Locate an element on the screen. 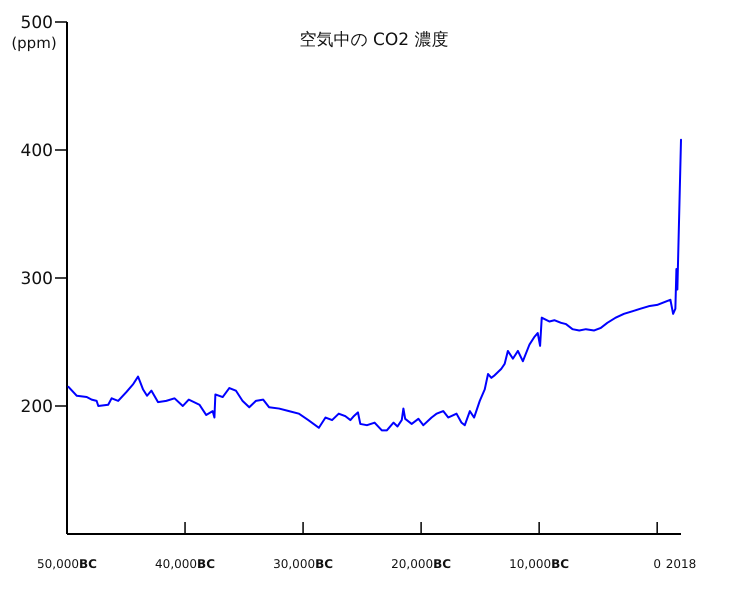 The height and width of the screenshot is (592, 750). x-tick-label: 20,000BC is located at coordinates (421, 564).